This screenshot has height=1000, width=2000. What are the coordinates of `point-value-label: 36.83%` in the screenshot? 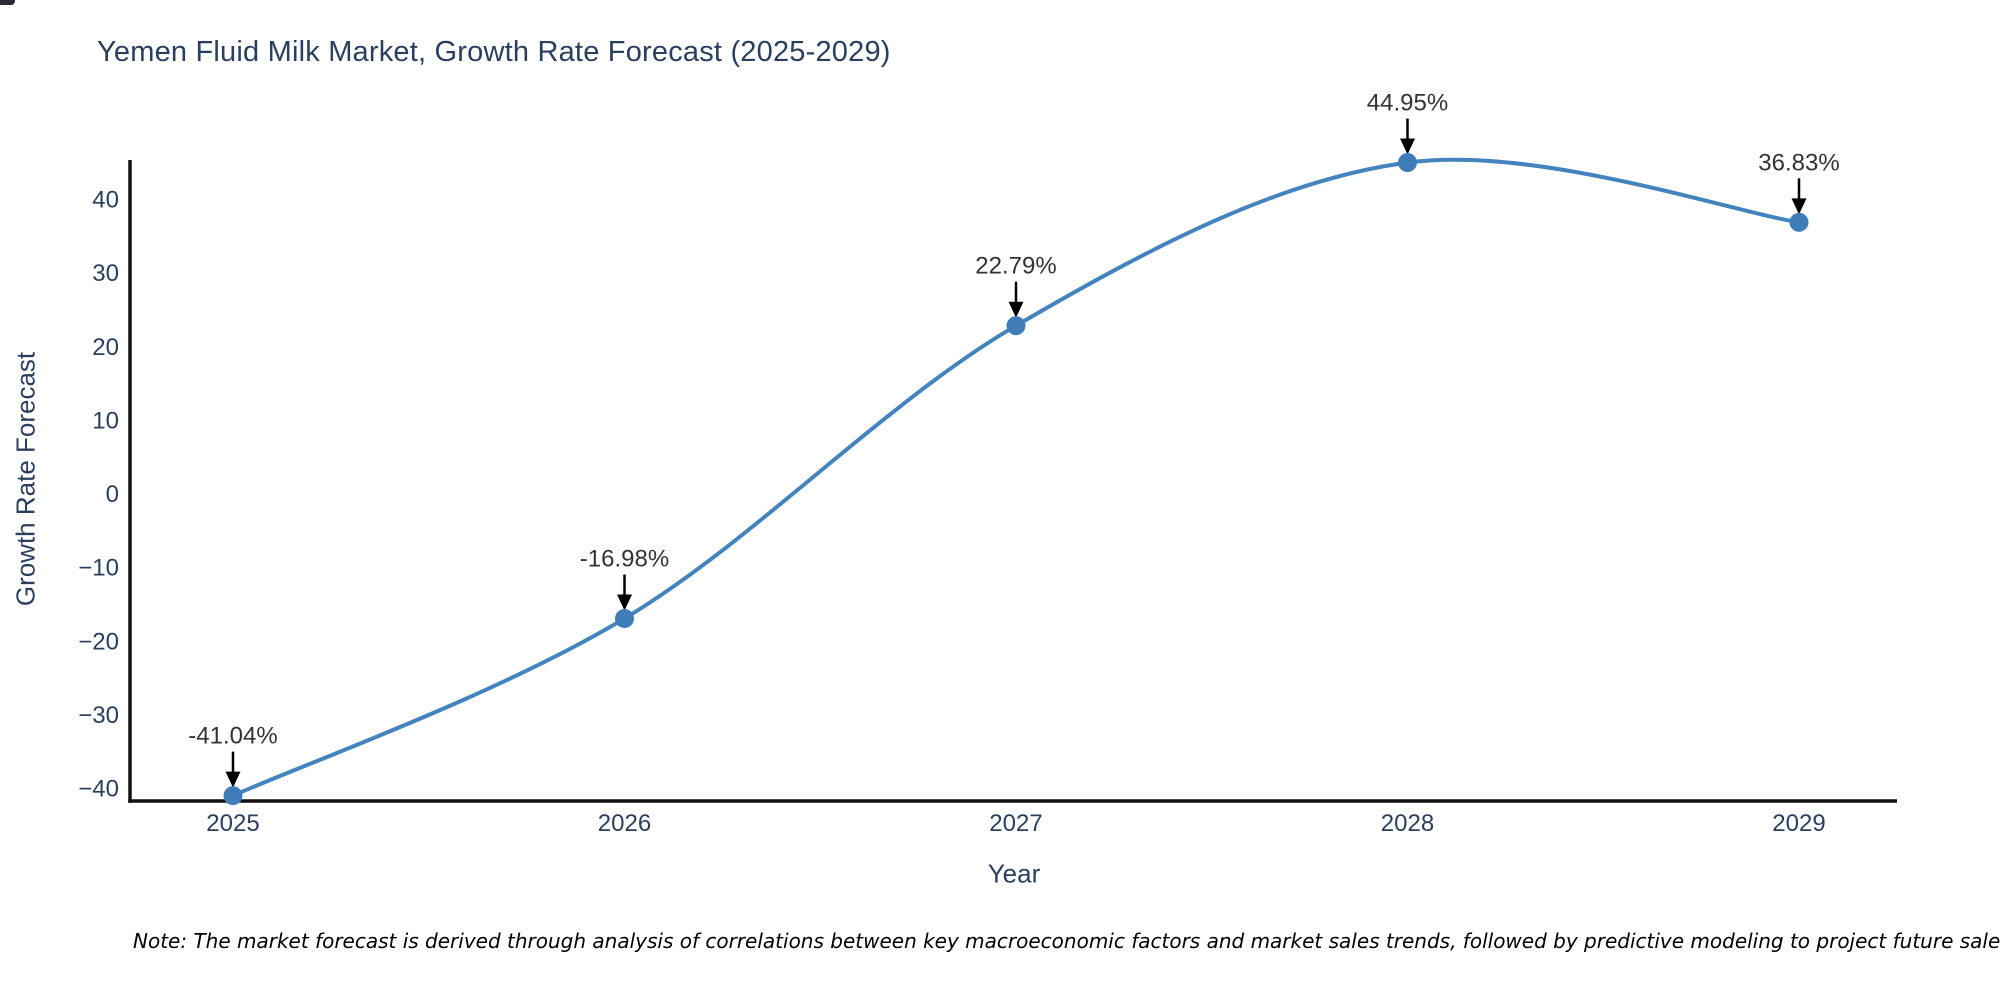 It's located at (1798, 162).